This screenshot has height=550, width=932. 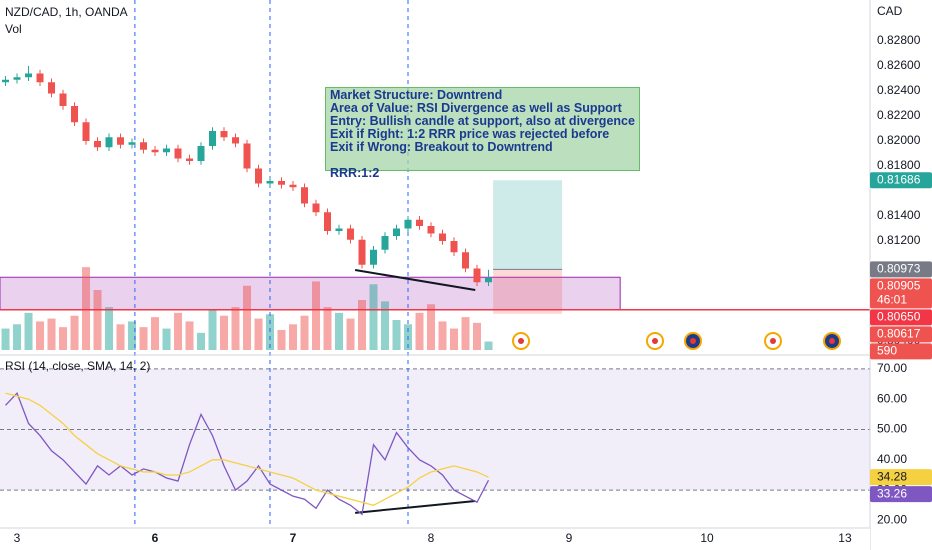 What do you see at coordinates (415, 280) in the screenshot?
I see `price-divergence` at bounding box center [415, 280].